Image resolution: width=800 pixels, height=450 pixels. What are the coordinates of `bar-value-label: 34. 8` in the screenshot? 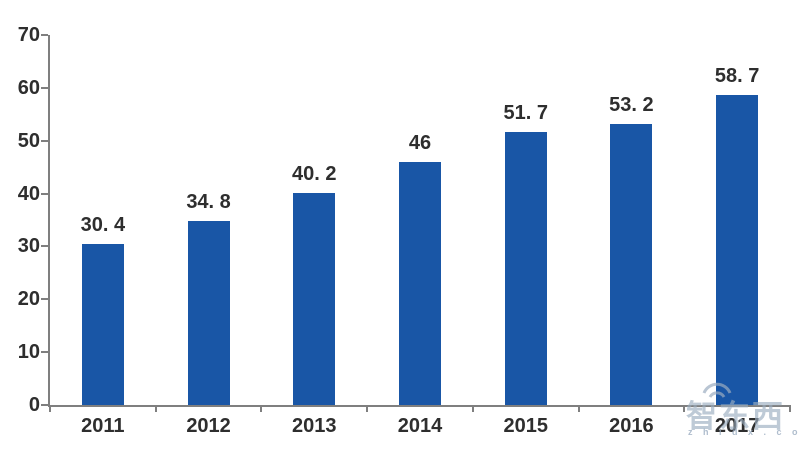 It's located at (208, 202).